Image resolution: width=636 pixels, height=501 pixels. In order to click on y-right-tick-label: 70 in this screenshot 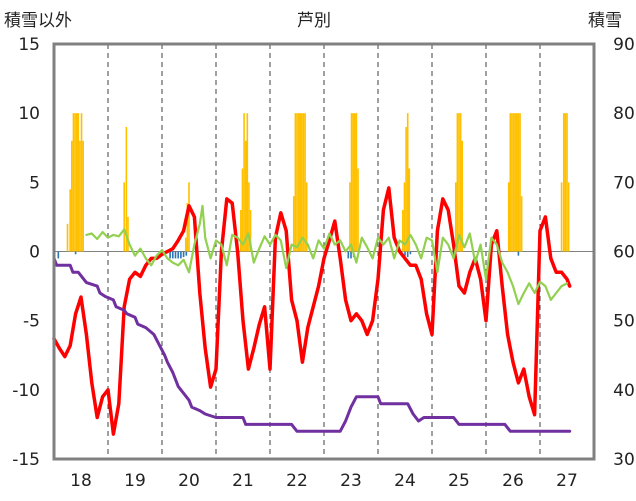, I will do `click(624, 183)`.